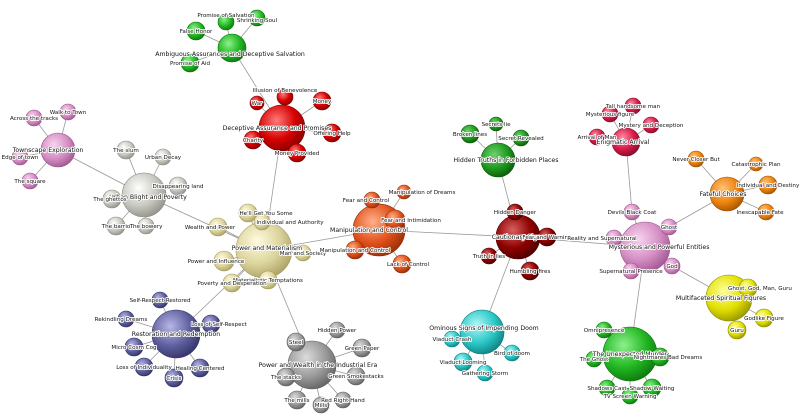 Image resolution: width=800 pixels, height=417 pixels. What do you see at coordinates (268, 280) in the screenshot?
I see `node-materialistic` at bounding box center [268, 280].